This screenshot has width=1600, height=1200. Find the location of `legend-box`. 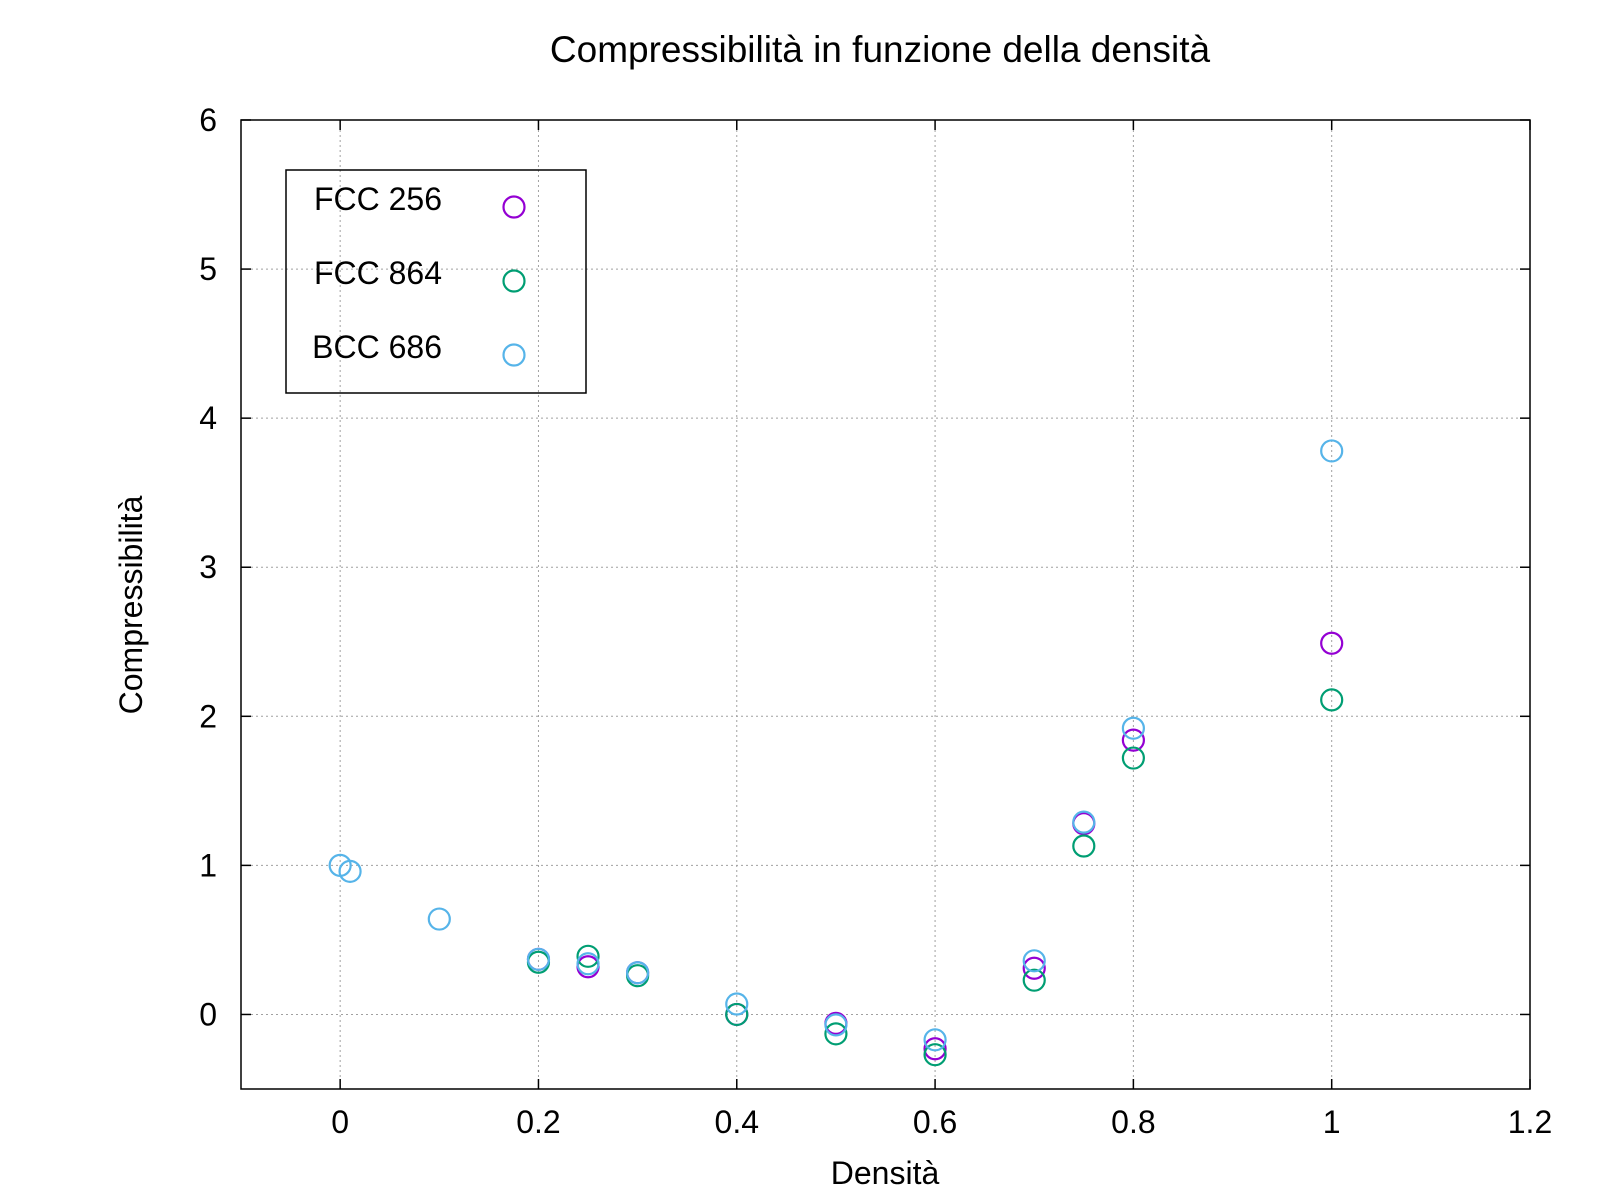

legend-box is located at coordinates (436, 281).